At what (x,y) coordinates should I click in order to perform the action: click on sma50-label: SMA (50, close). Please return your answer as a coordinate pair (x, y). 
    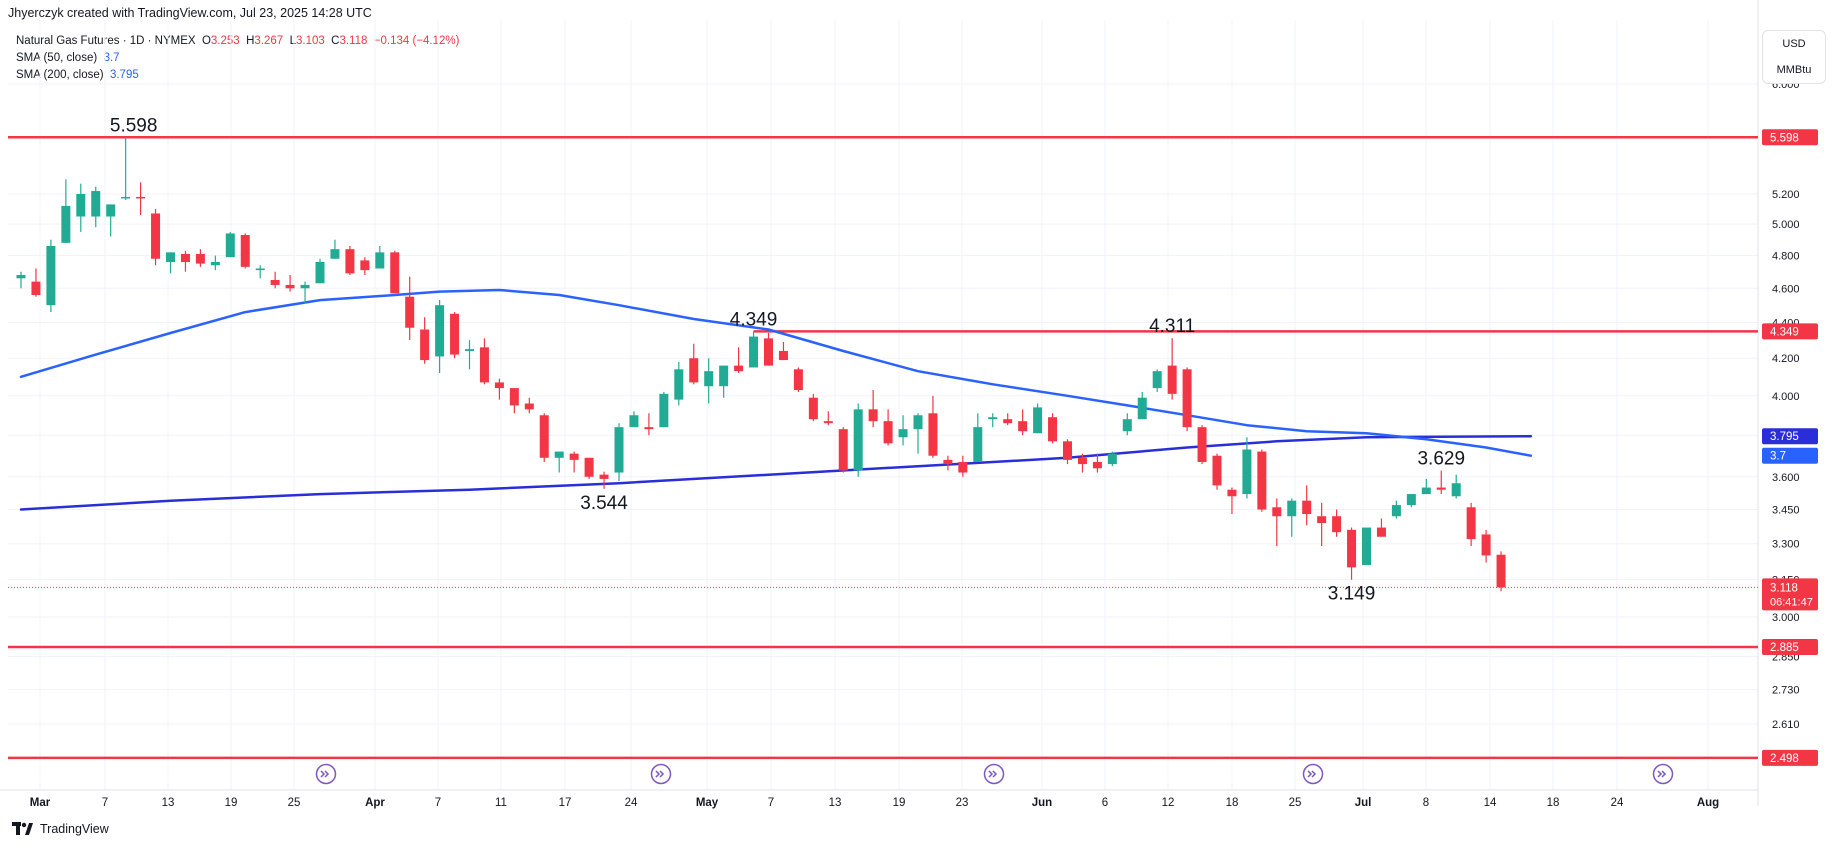
    Looking at the image, I should click on (57, 58).